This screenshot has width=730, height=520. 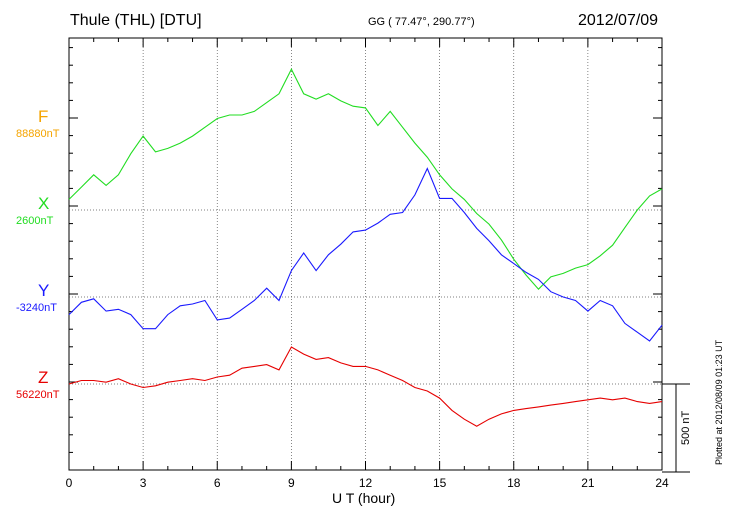 I want to click on series-baseline-y: -3240nT, so click(x=36, y=308).